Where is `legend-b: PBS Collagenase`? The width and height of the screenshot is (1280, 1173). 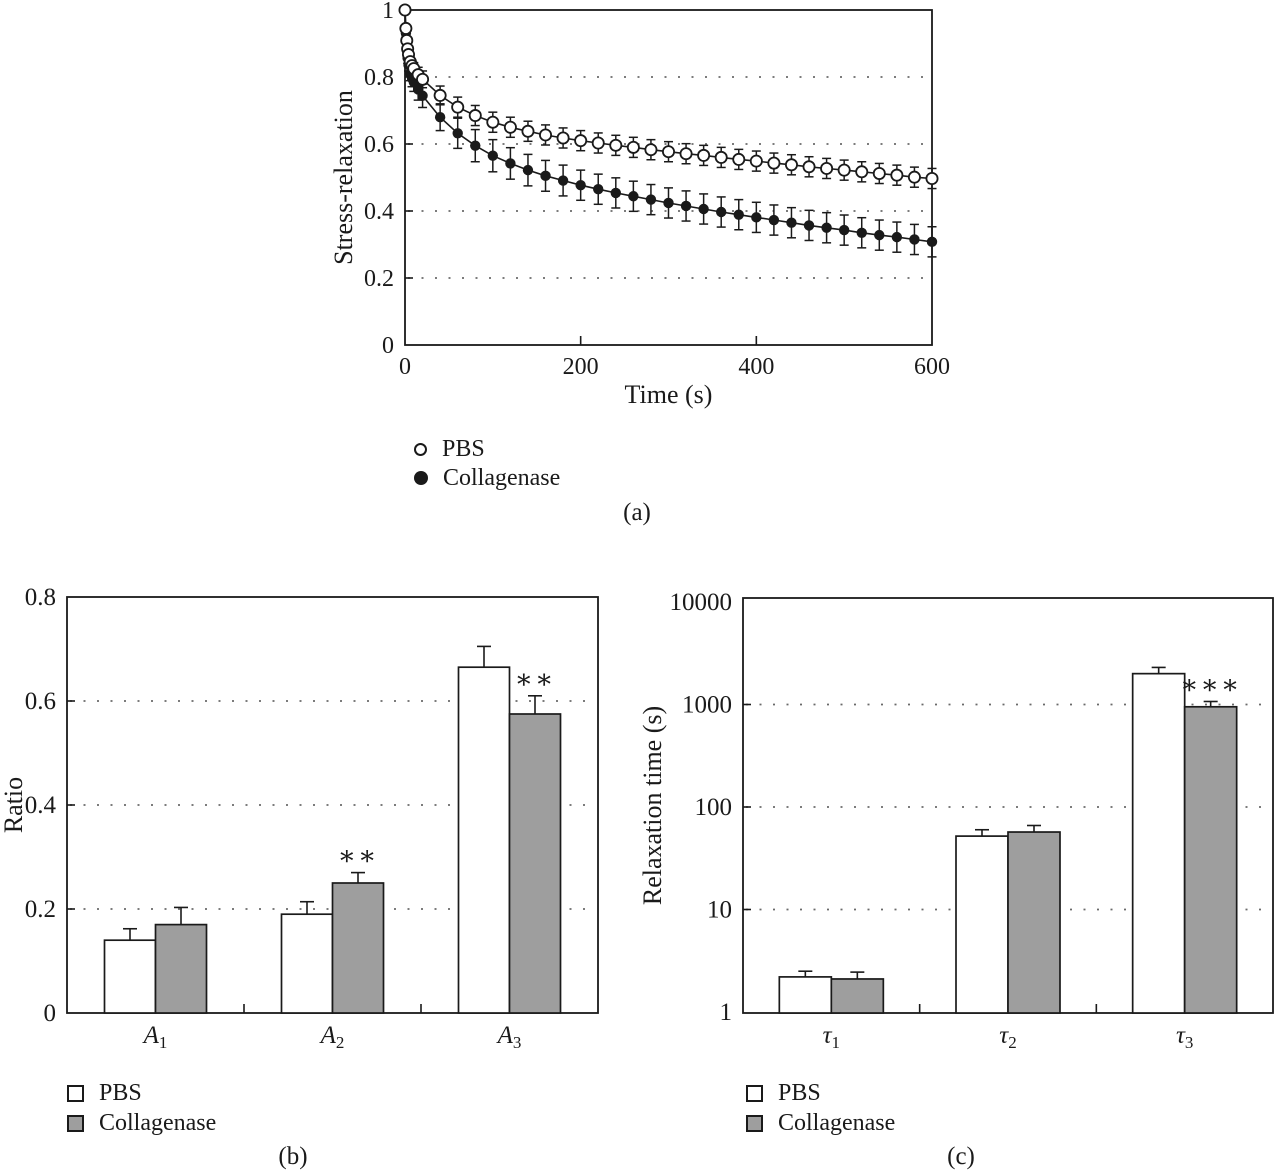 legend-b: PBS Collagenase is located at coordinates (141, 1108).